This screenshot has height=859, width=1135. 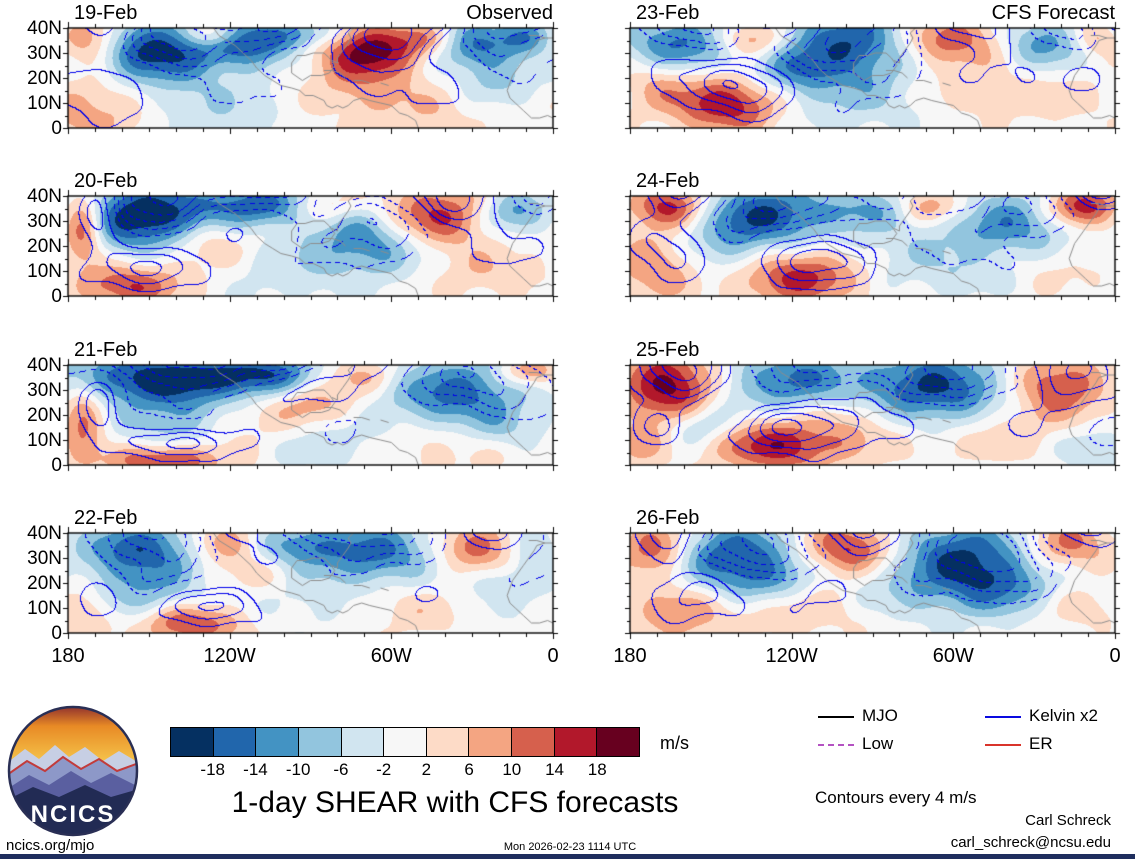 What do you see at coordinates (298, 769) in the screenshot?
I see `colorbar-tick-label: -10` at bounding box center [298, 769].